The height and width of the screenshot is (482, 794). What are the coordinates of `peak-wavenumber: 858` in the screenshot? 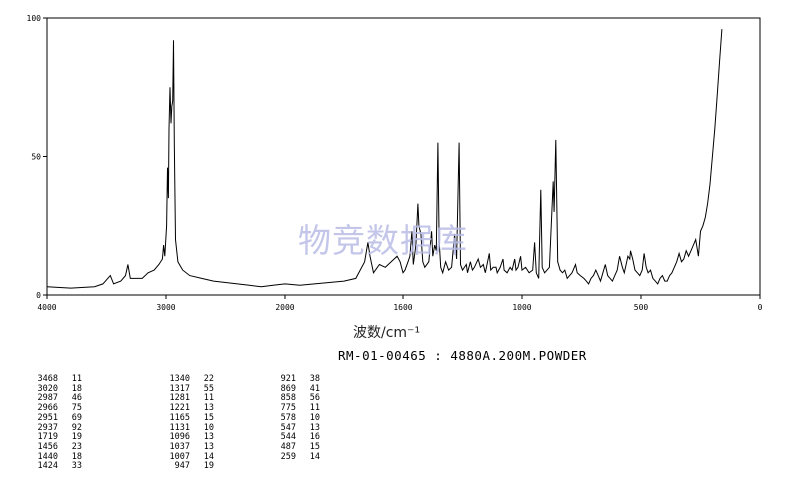 It's located at (288, 398).